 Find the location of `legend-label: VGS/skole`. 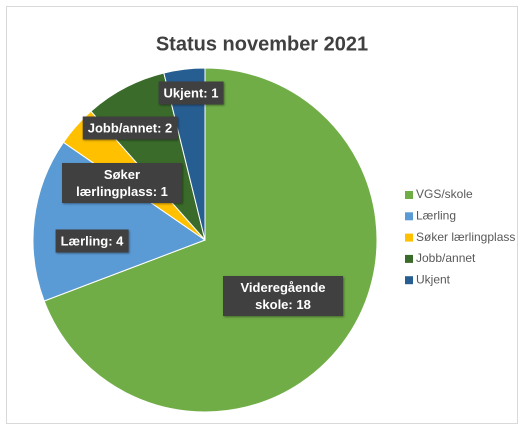

legend-label: VGS/skole is located at coordinates (444, 194).